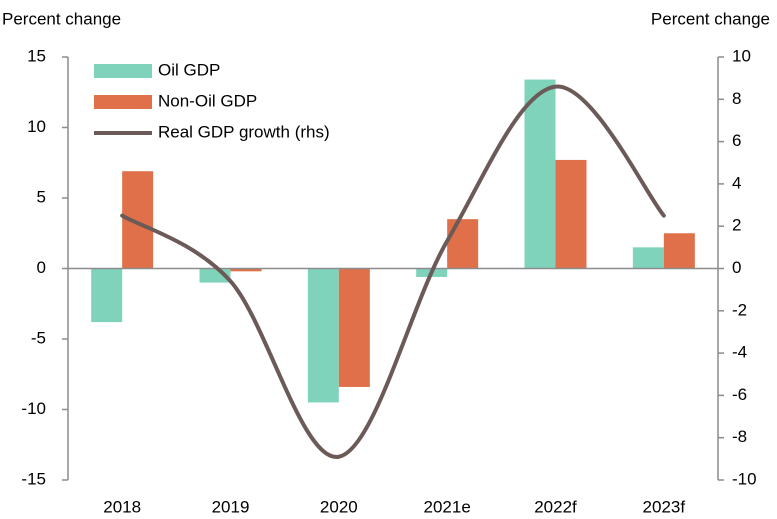 Image resolution: width=777 pixels, height=519 pixels. I want to click on y-tick-label: 0, so click(41, 267).